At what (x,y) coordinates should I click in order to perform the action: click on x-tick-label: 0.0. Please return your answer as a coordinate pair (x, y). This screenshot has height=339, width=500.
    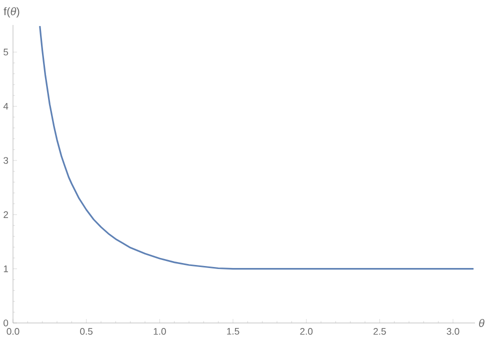
    Looking at the image, I should click on (13, 331).